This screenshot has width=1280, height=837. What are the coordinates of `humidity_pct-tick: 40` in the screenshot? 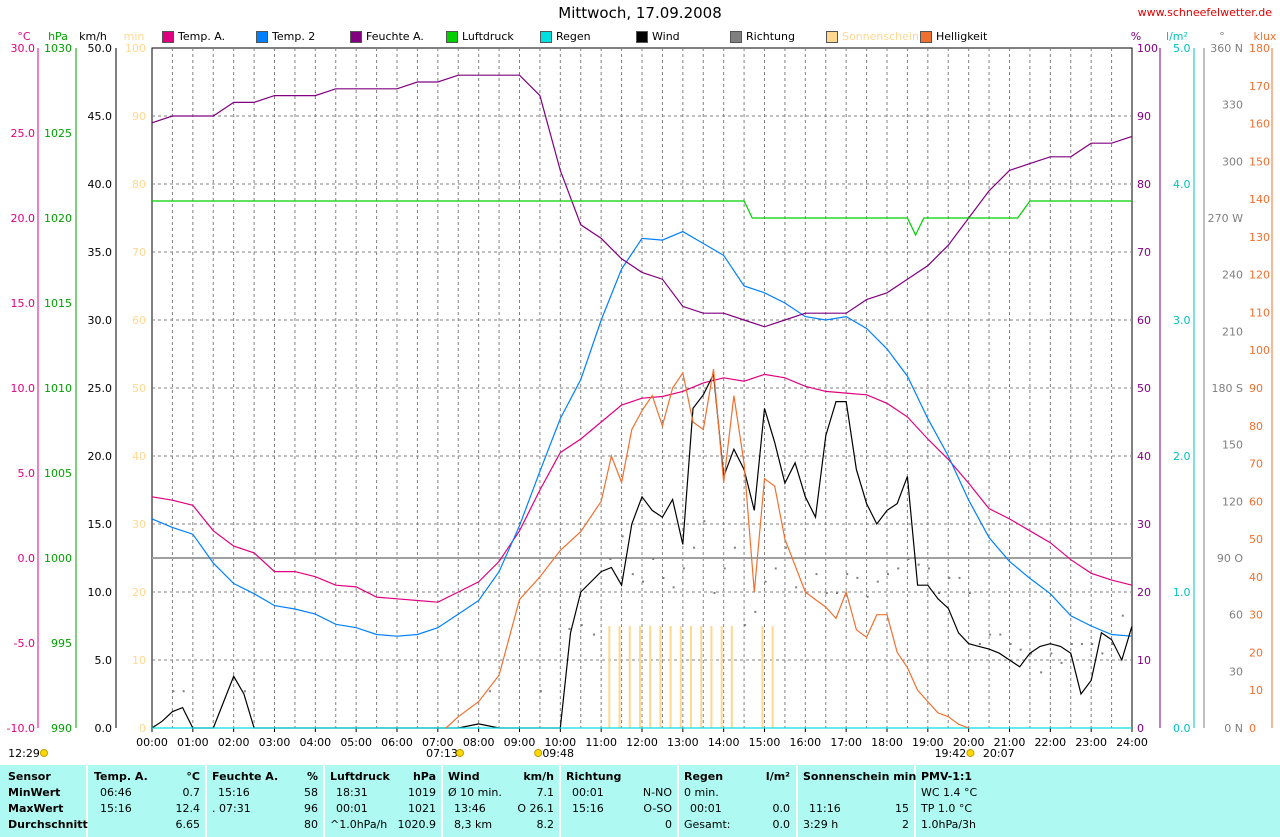 It's located at (1144, 456).